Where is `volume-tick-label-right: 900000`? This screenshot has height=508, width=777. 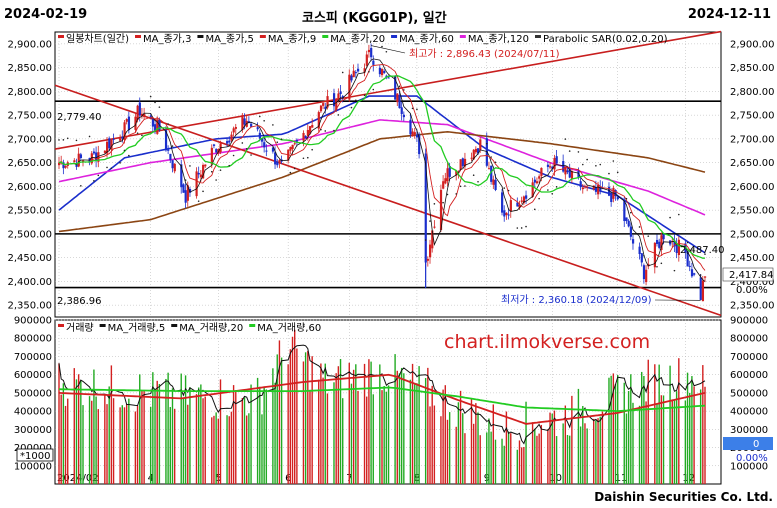
volume-tick-label-right: 900000 is located at coordinates (749, 321).